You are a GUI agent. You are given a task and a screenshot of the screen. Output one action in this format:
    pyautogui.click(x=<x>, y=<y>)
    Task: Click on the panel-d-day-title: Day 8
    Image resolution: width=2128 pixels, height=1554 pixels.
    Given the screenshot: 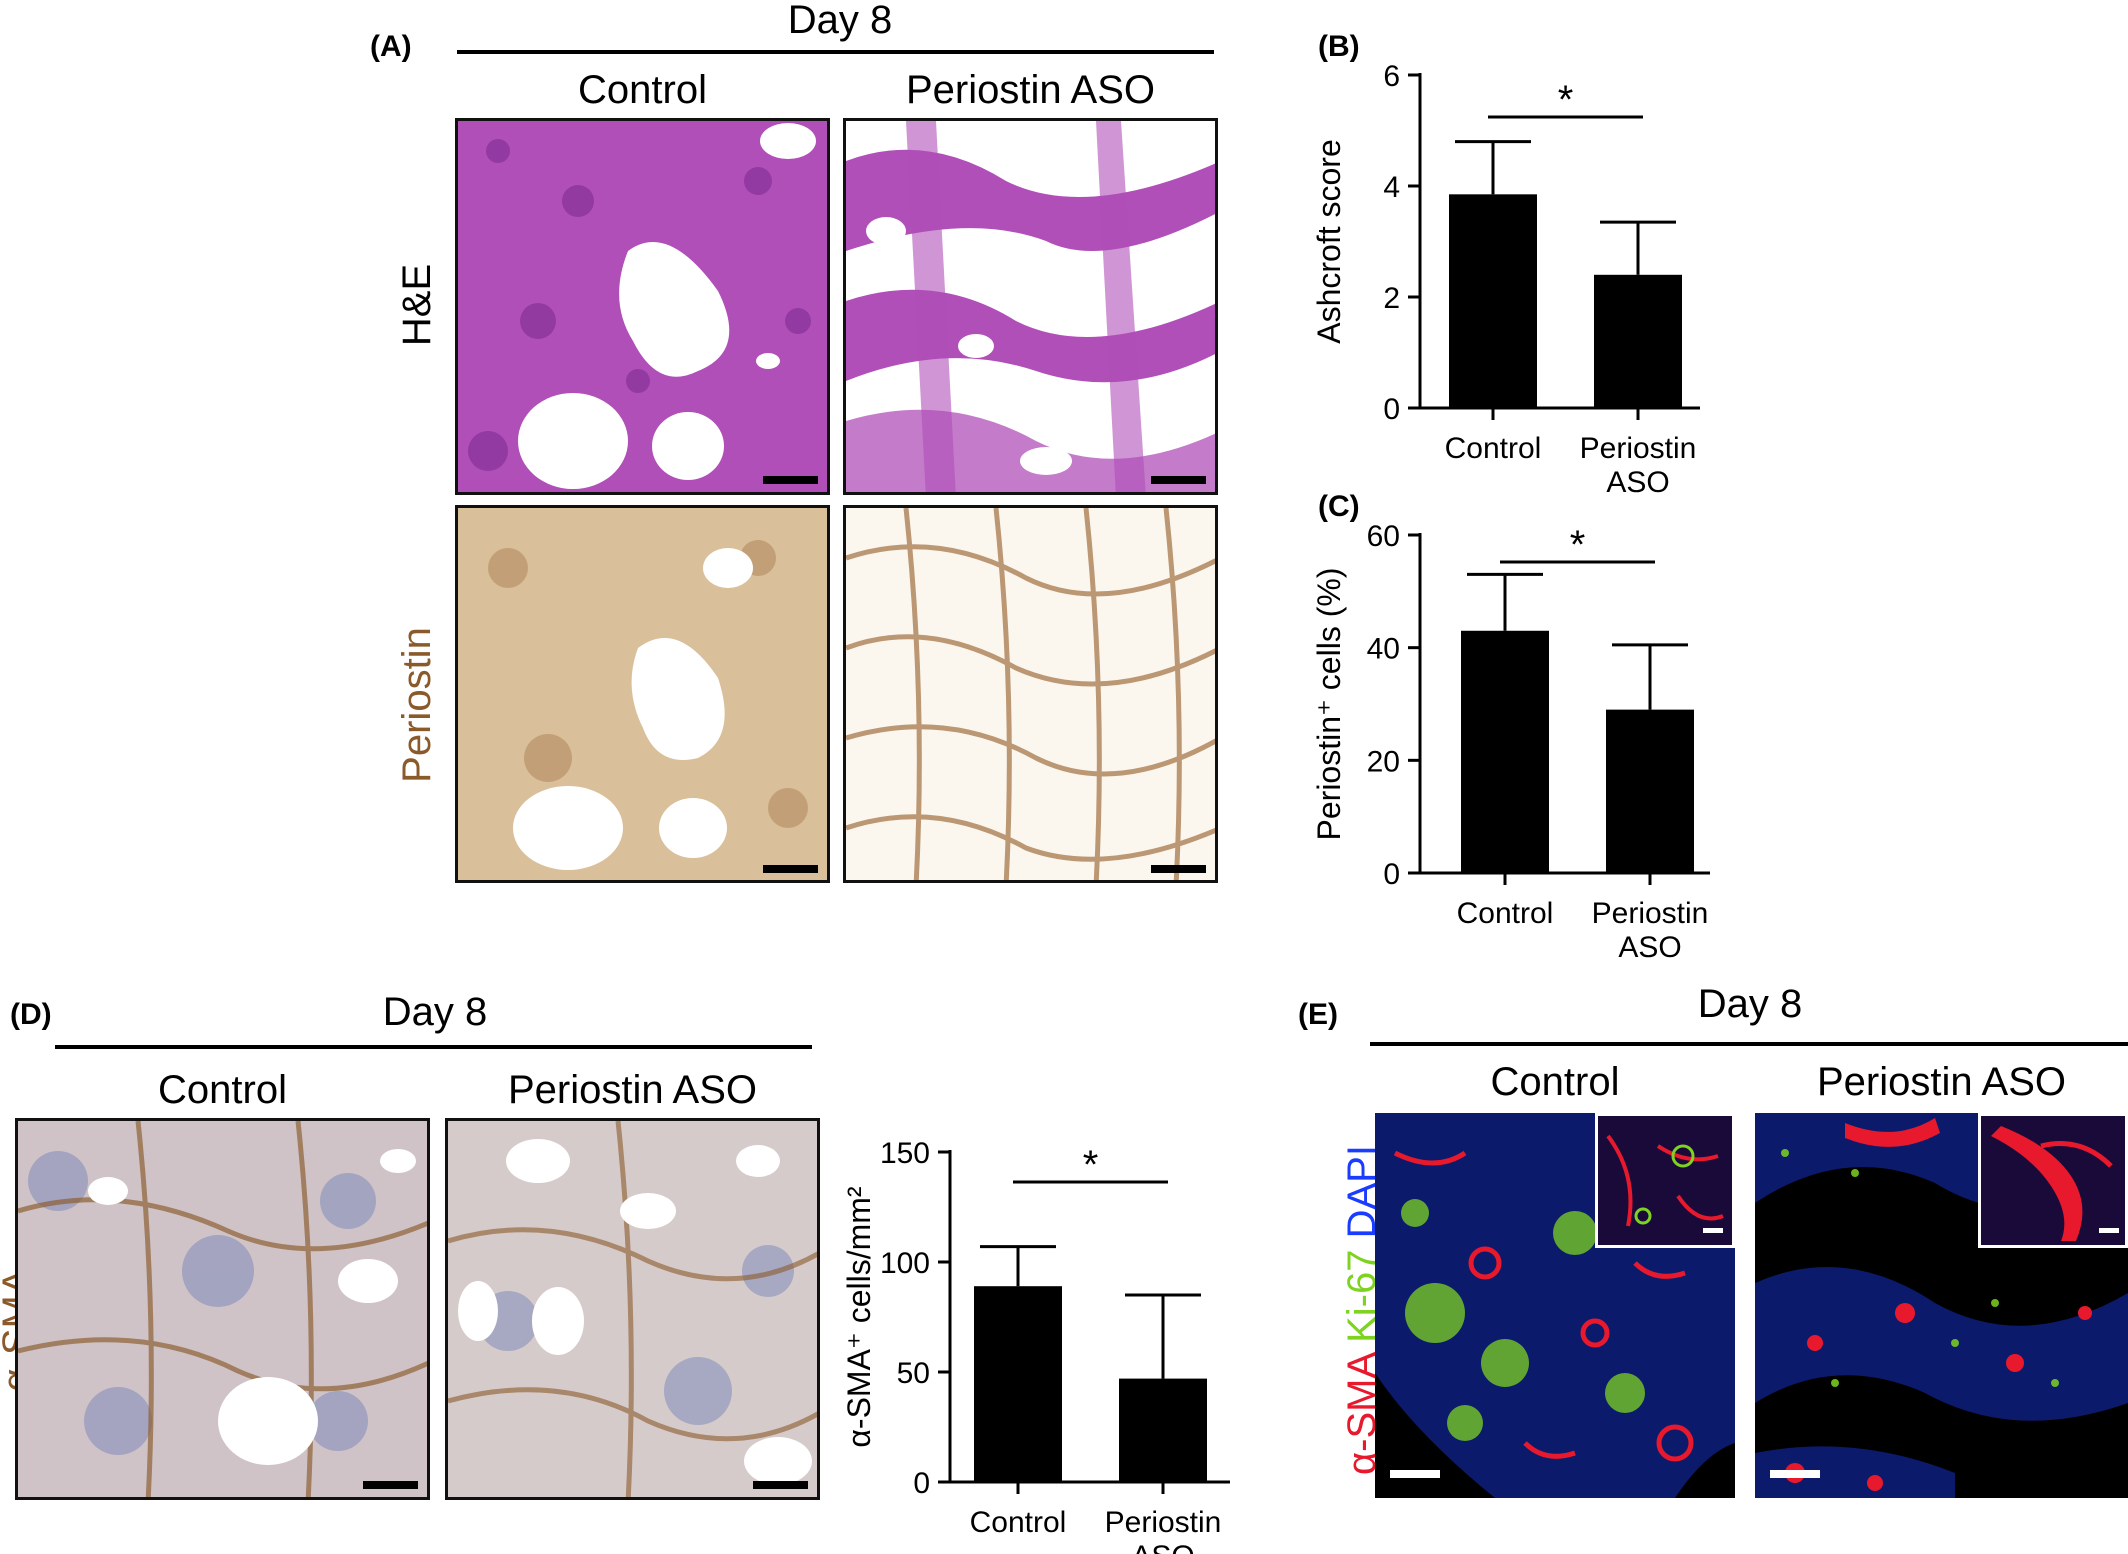 What is the action you would take?
    pyautogui.click(x=435, y=1012)
    